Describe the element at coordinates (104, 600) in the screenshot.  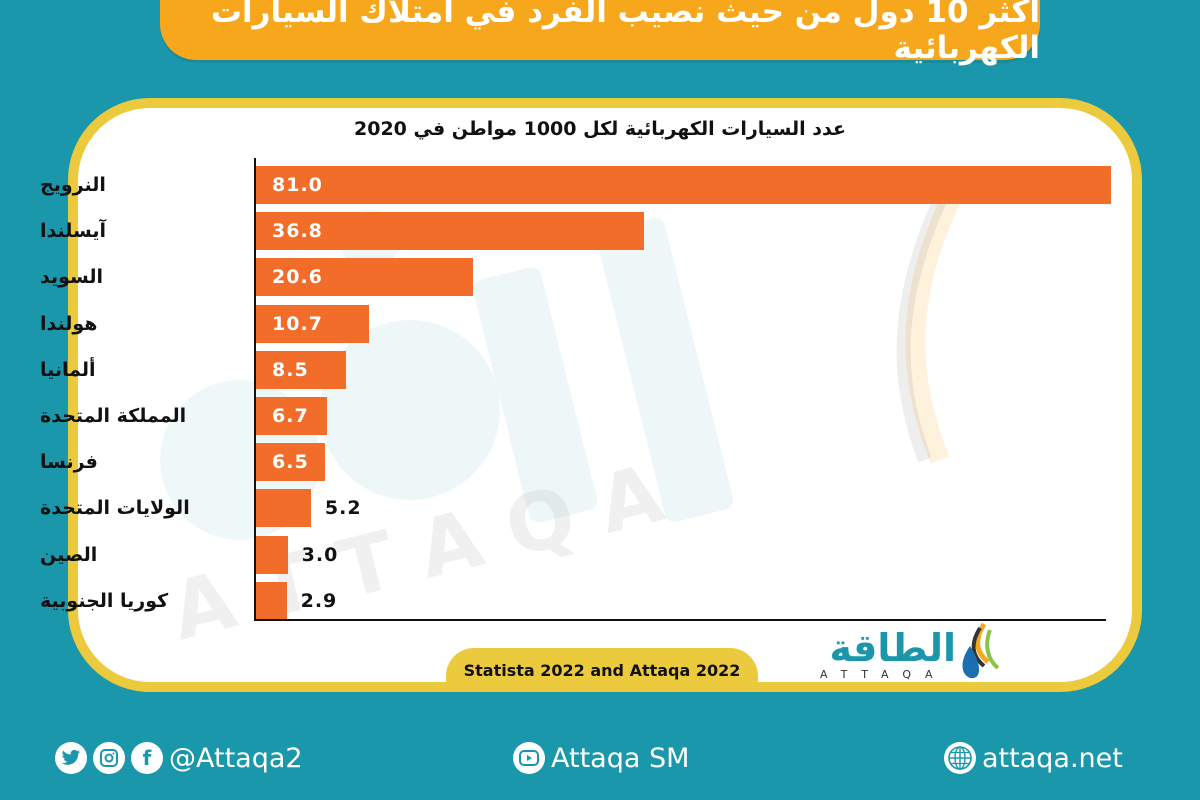
I see `category-label: كوريا الجنوبية` at that location.